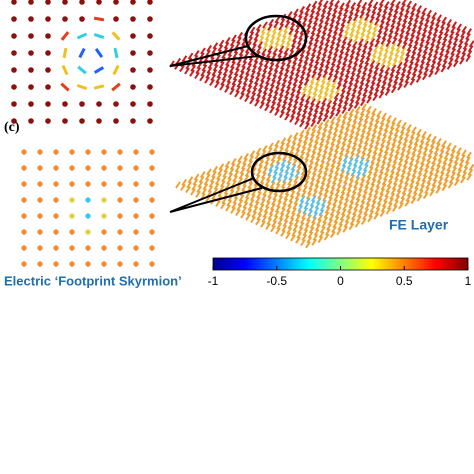 Image resolution: width=474 pixels, height=474 pixels. I want to click on panel-label: (c), so click(12, 127).